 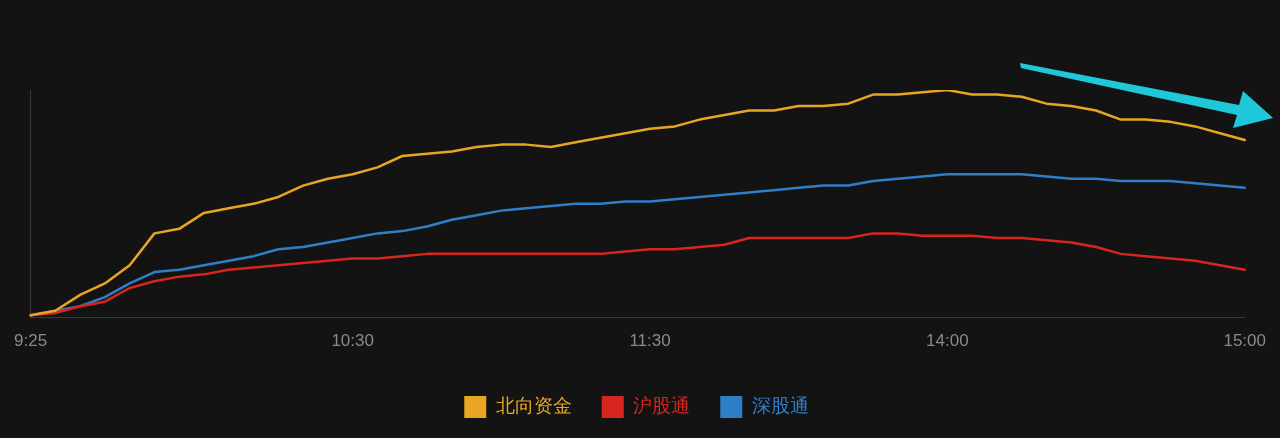 I want to click on x-tick-label: 14:00, so click(x=947, y=341).